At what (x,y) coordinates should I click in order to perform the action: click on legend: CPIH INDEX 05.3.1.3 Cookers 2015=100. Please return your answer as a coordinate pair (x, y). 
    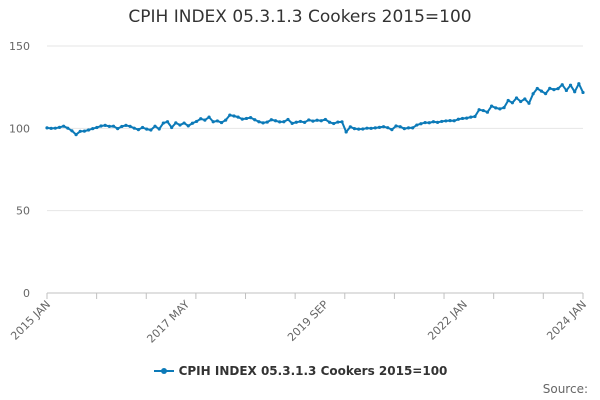
    Looking at the image, I should click on (300, 371).